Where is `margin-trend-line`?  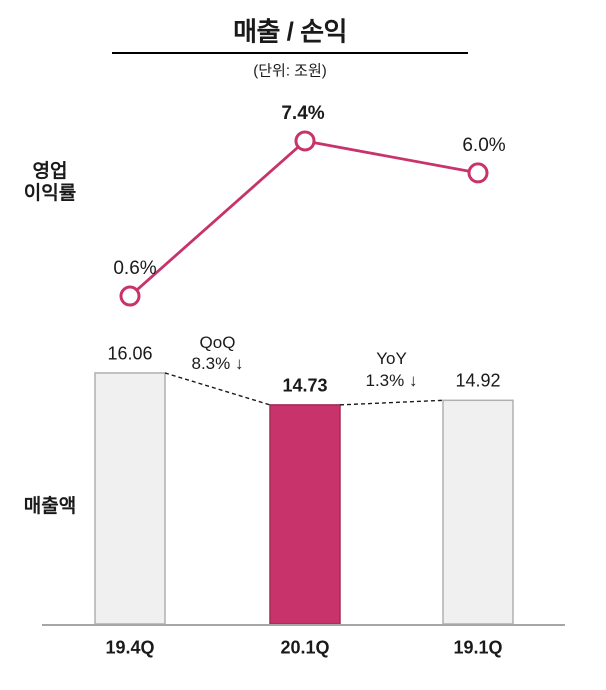
margin-trend-line is located at coordinates (304, 218).